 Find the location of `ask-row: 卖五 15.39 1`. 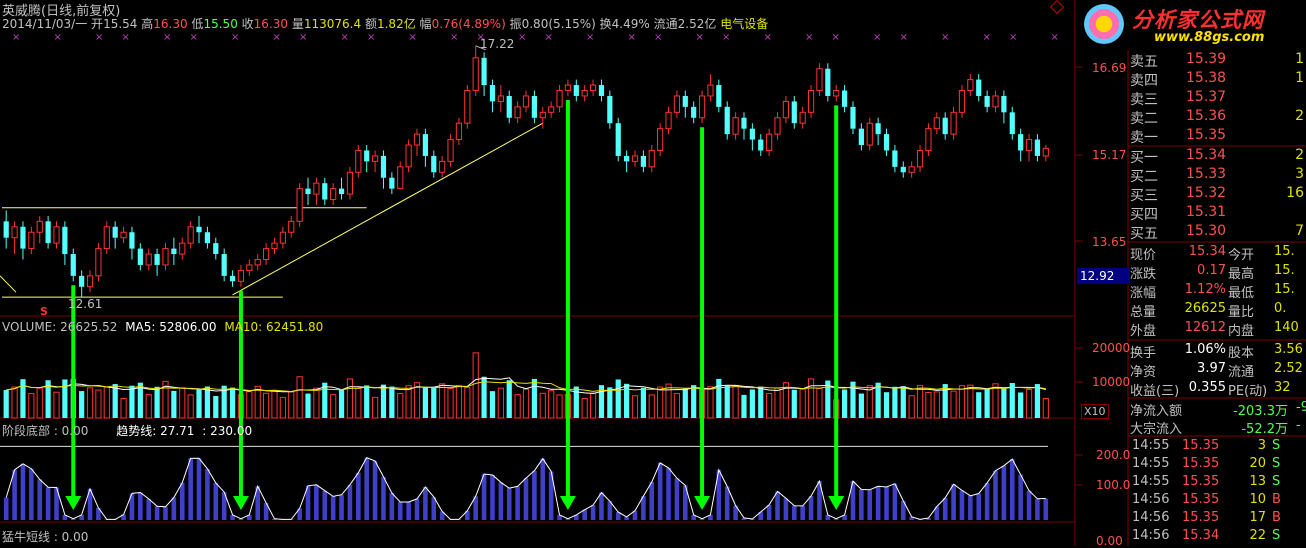

ask-row: 卖五 15.39 1 is located at coordinates (1218, 60).